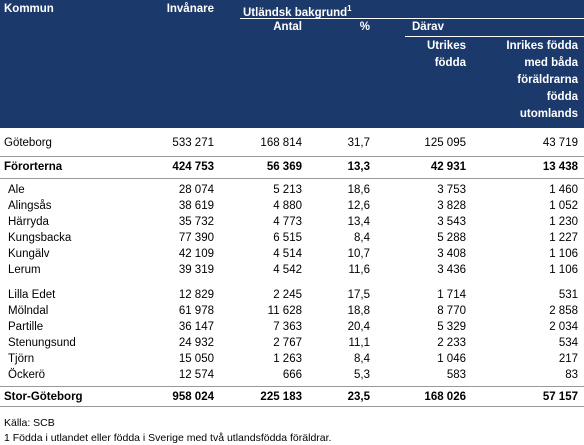 The image size is (584, 445). I want to click on header-line: med båda, so click(551, 63).